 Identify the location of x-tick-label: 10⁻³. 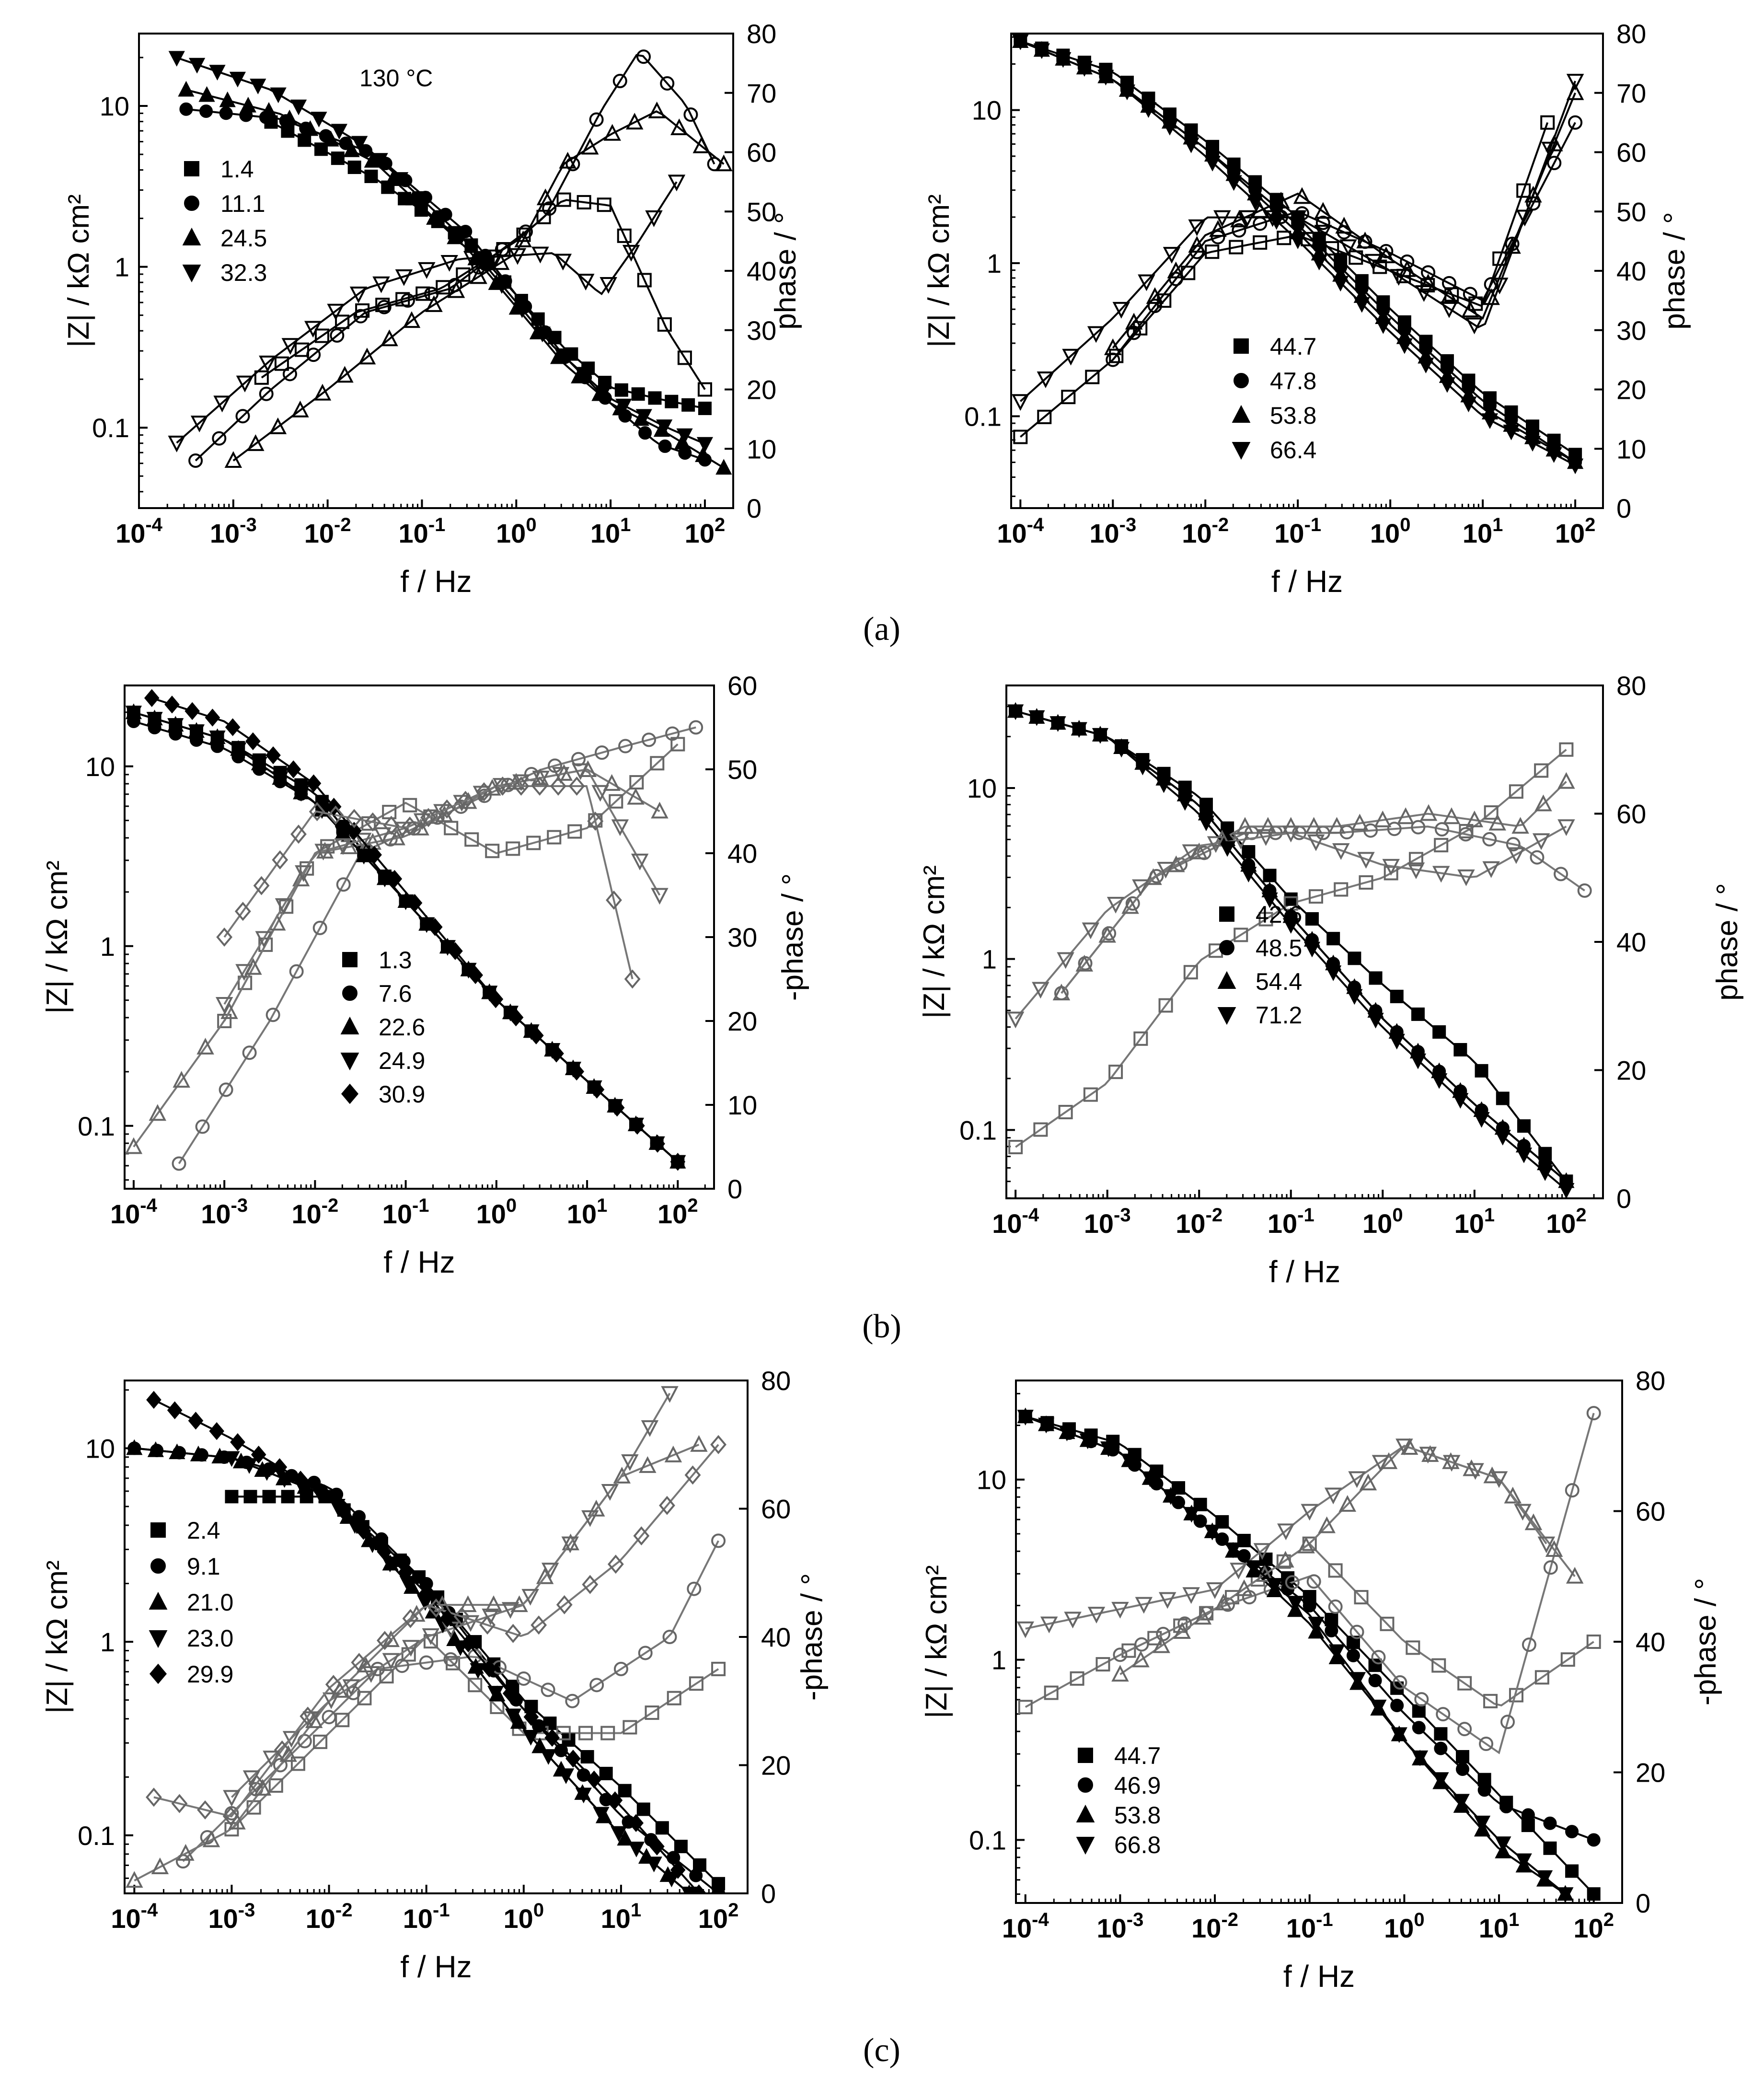
(1107, 1222).